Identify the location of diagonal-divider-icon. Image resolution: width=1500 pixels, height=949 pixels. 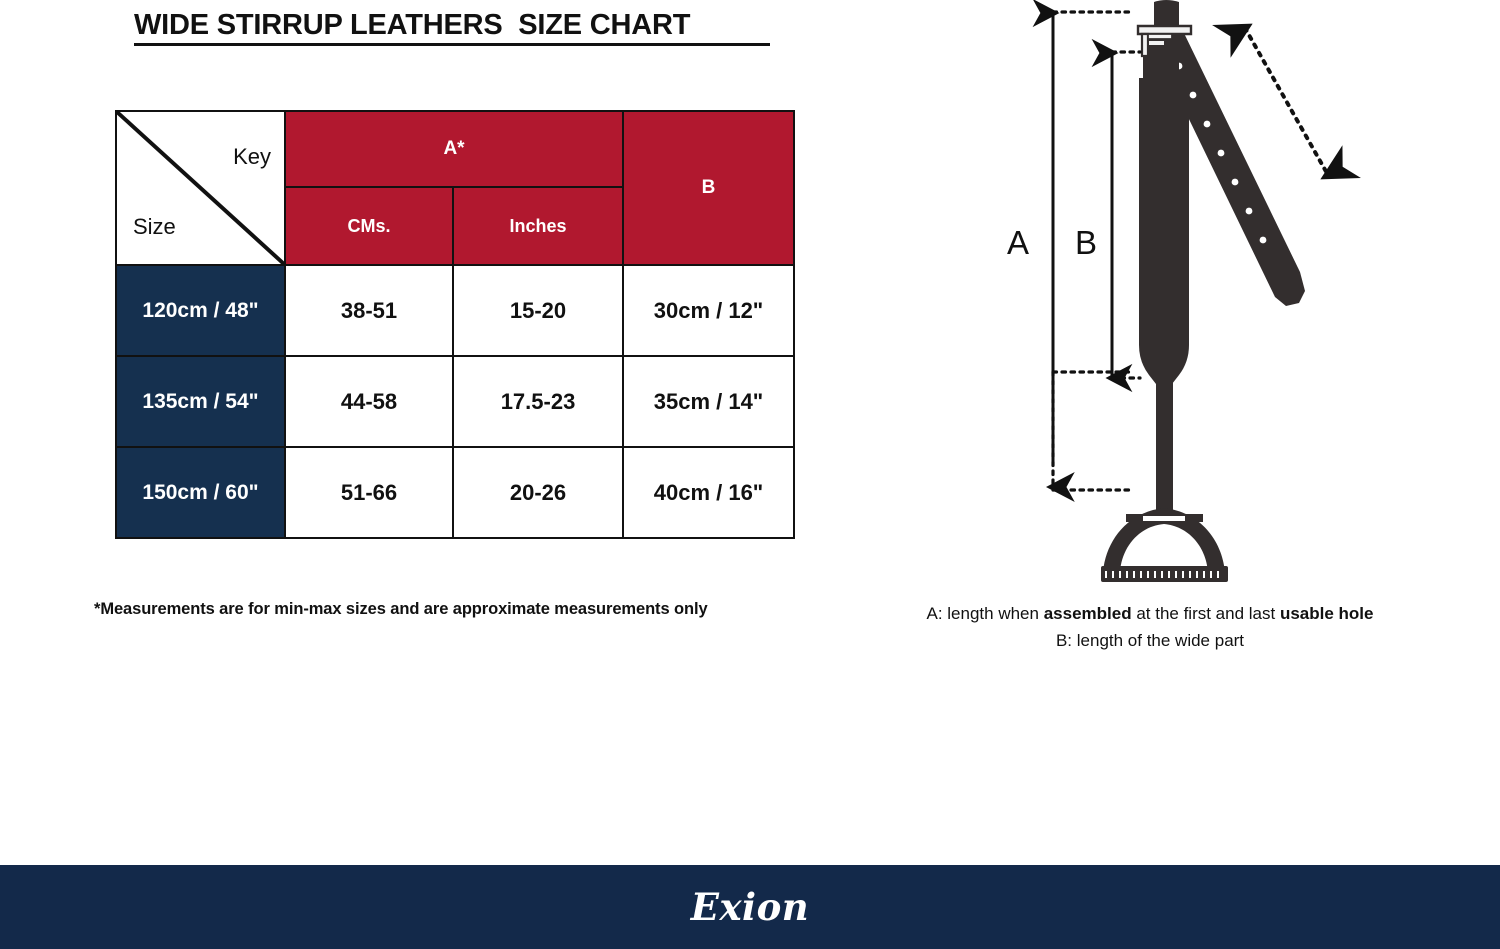
(200, 188).